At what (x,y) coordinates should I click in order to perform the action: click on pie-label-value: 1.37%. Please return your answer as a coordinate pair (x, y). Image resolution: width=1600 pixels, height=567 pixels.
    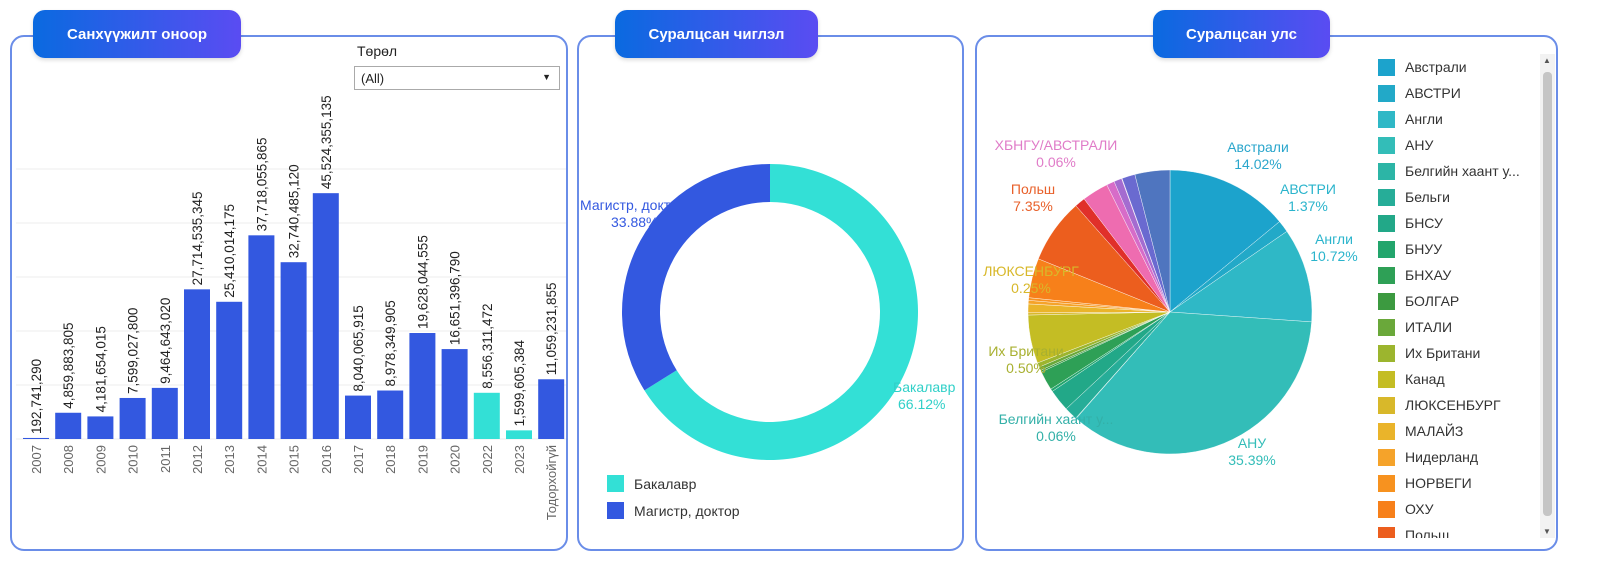
    Looking at the image, I should click on (1308, 206).